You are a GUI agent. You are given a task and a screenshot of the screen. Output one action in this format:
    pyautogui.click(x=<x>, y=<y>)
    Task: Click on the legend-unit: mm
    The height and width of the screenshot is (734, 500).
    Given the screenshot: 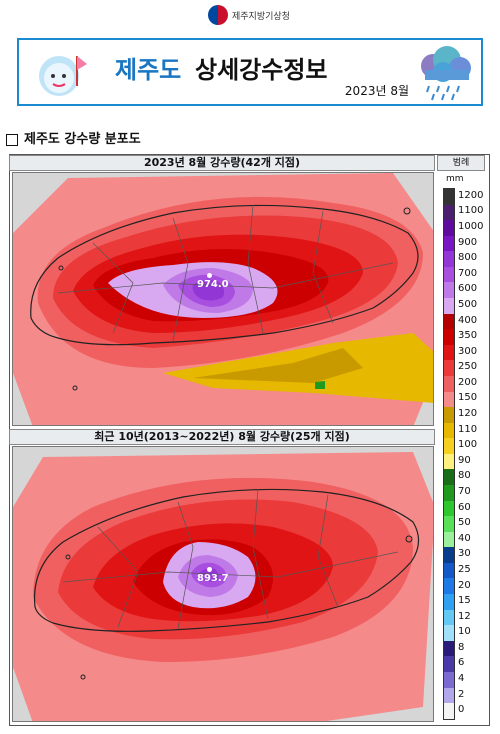 What is the action you would take?
    pyautogui.click(x=455, y=179)
    